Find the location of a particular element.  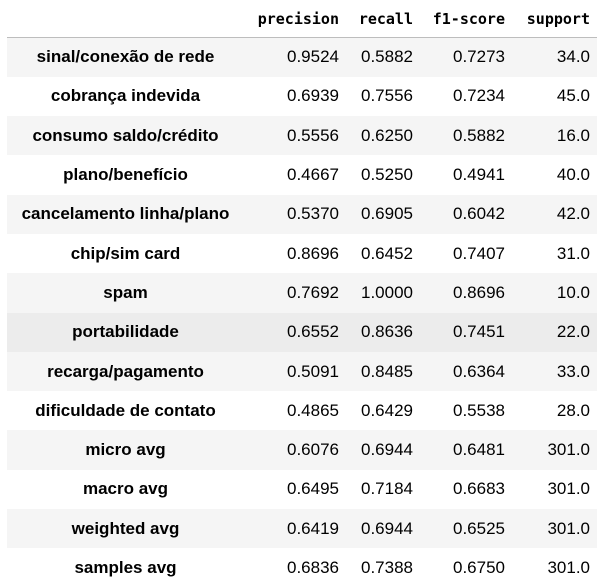

precision-cell: 0.5370 is located at coordinates (313, 214).